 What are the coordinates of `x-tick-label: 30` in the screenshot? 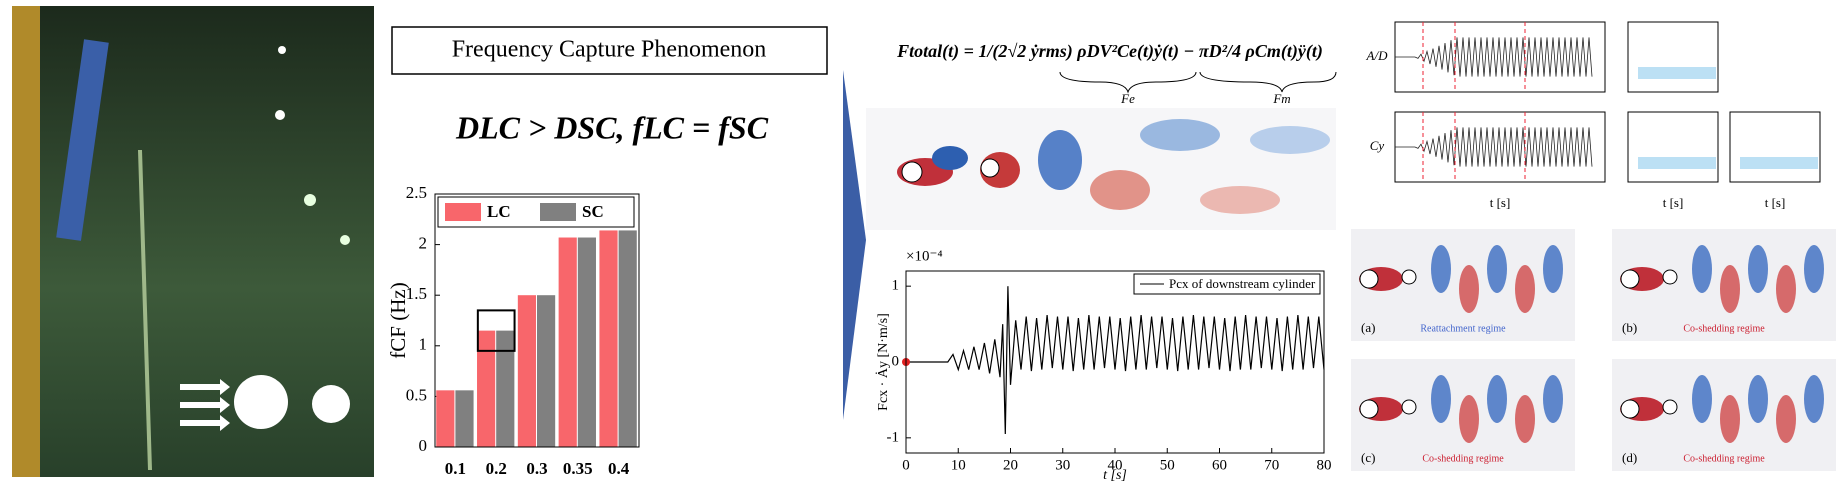 It's located at (1062, 465).